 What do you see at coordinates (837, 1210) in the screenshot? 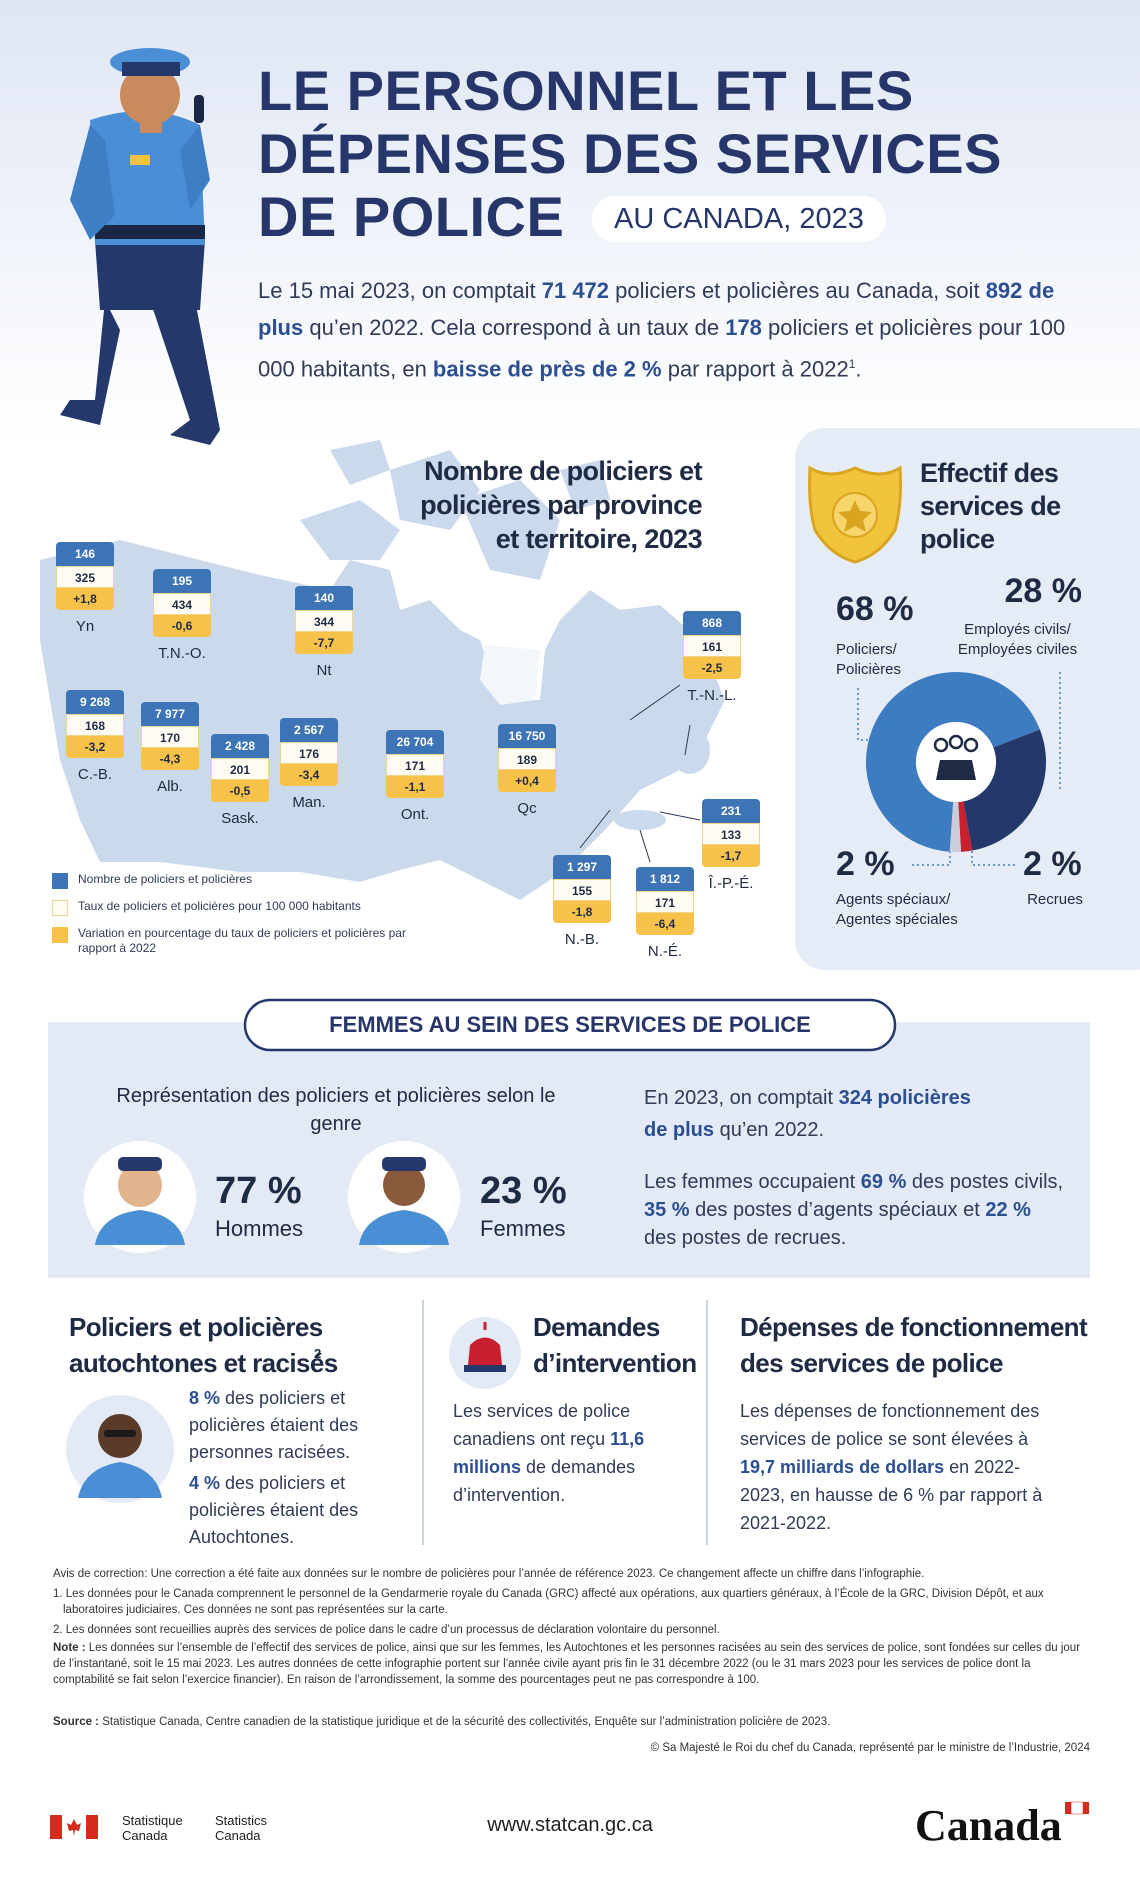
I see `text-run: des postes d’agents spéciaux et` at bounding box center [837, 1210].